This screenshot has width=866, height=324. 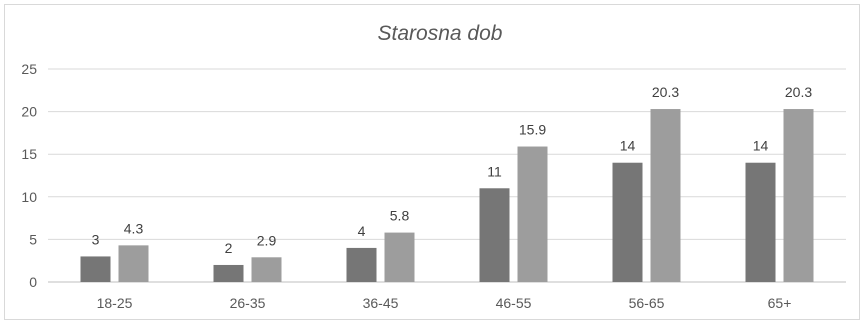 I want to click on x-axis-ticks: 18-25 26-35 36-45 46-55 56-65 65+, so click(x=444, y=303).